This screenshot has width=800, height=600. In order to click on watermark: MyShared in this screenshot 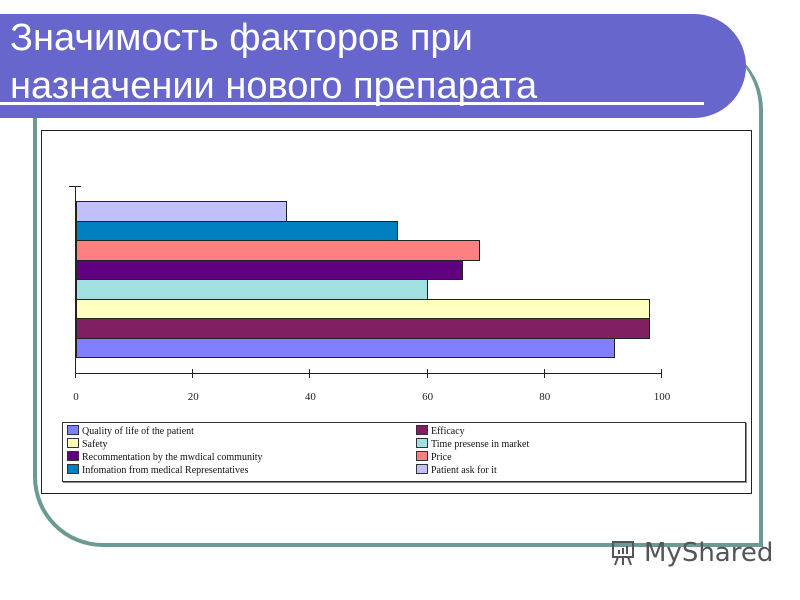, I will do `click(690, 553)`.